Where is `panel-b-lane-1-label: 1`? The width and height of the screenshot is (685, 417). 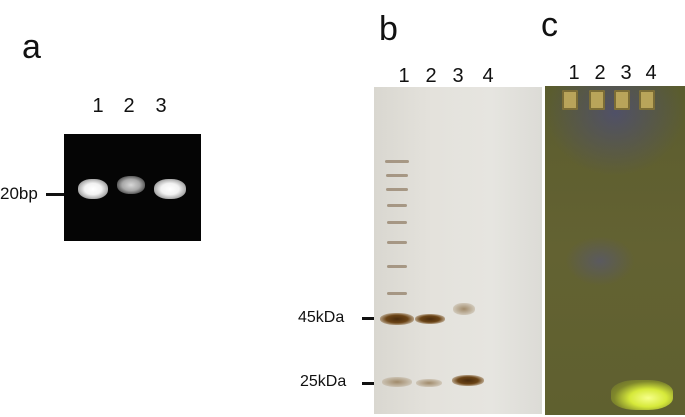 panel-b-lane-1-label: 1 is located at coordinates (404, 76).